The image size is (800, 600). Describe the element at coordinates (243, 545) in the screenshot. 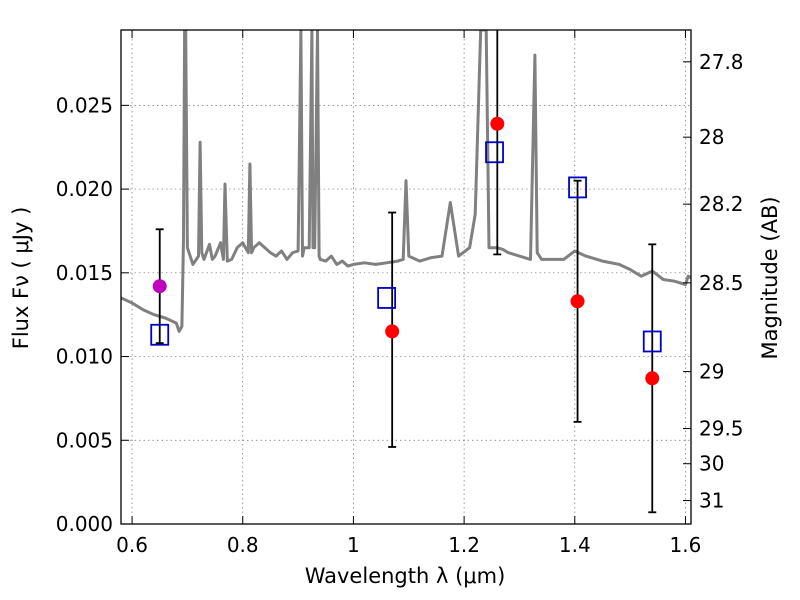

I see `x-tick-label: 0.8` at that location.